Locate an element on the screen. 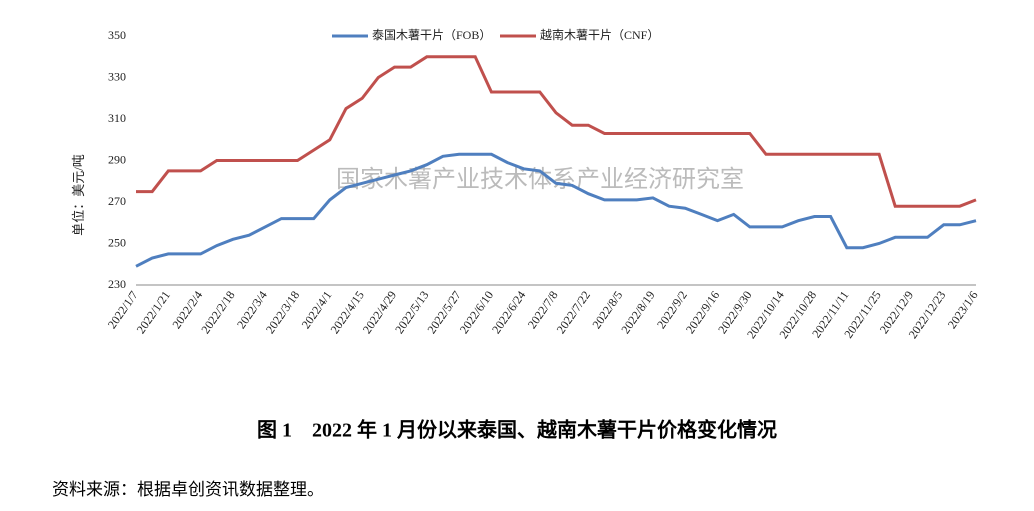  y-tick-label: 310 is located at coordinates (117, 118).